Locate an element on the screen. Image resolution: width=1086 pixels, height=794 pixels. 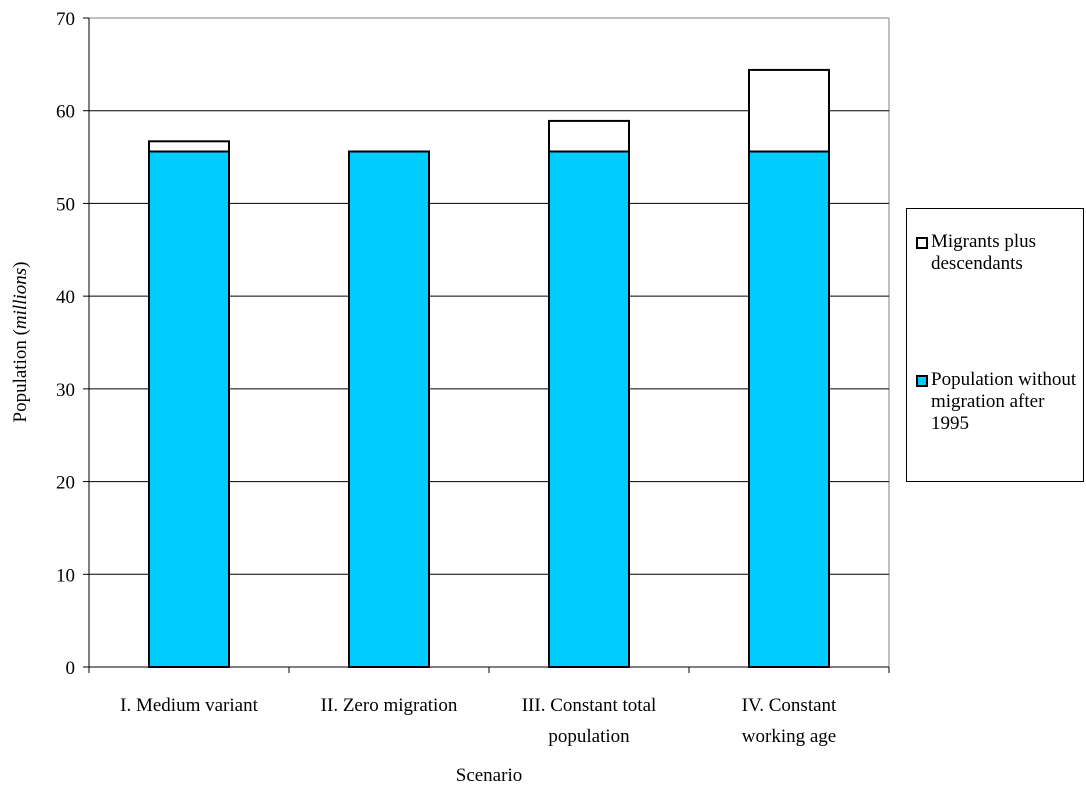
x-tick-label: IV. Constant is located at coordinates (789, 705).